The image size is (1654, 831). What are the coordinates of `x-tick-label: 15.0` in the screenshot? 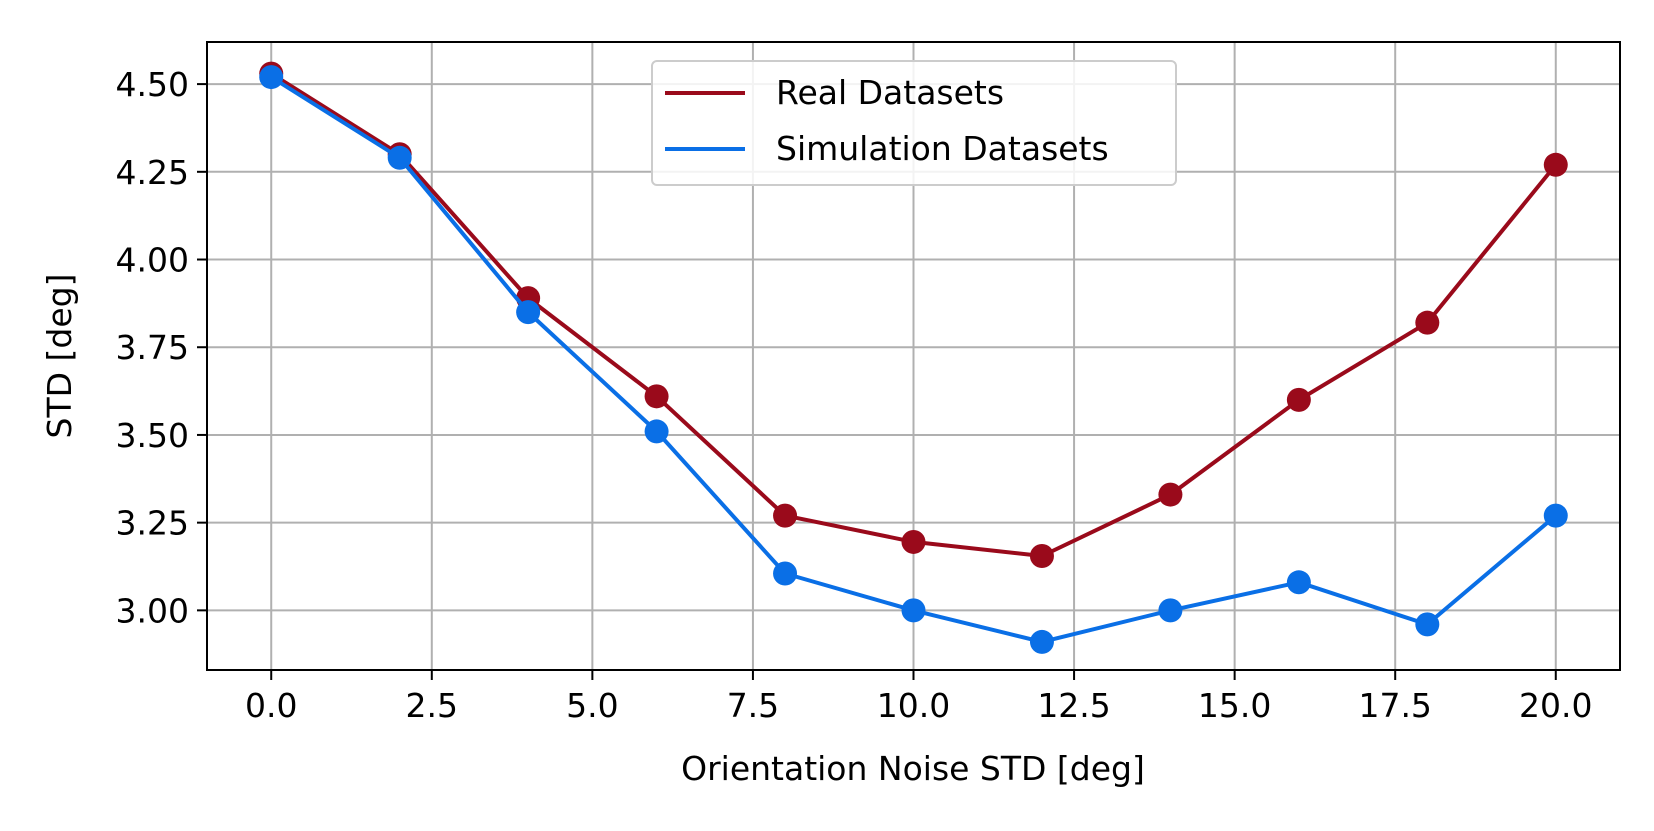 It's located at (1234, 705).